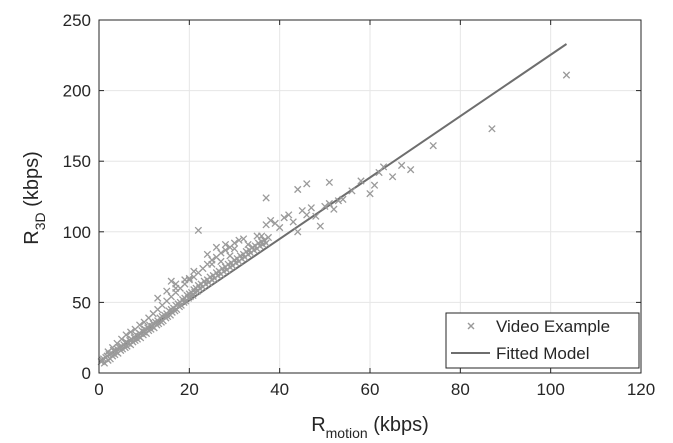  What do you see at coordinates (398, 425) in the screenshot?
I see `x-axis-label-unit: (kbps)` at bounding box center [398, 425].